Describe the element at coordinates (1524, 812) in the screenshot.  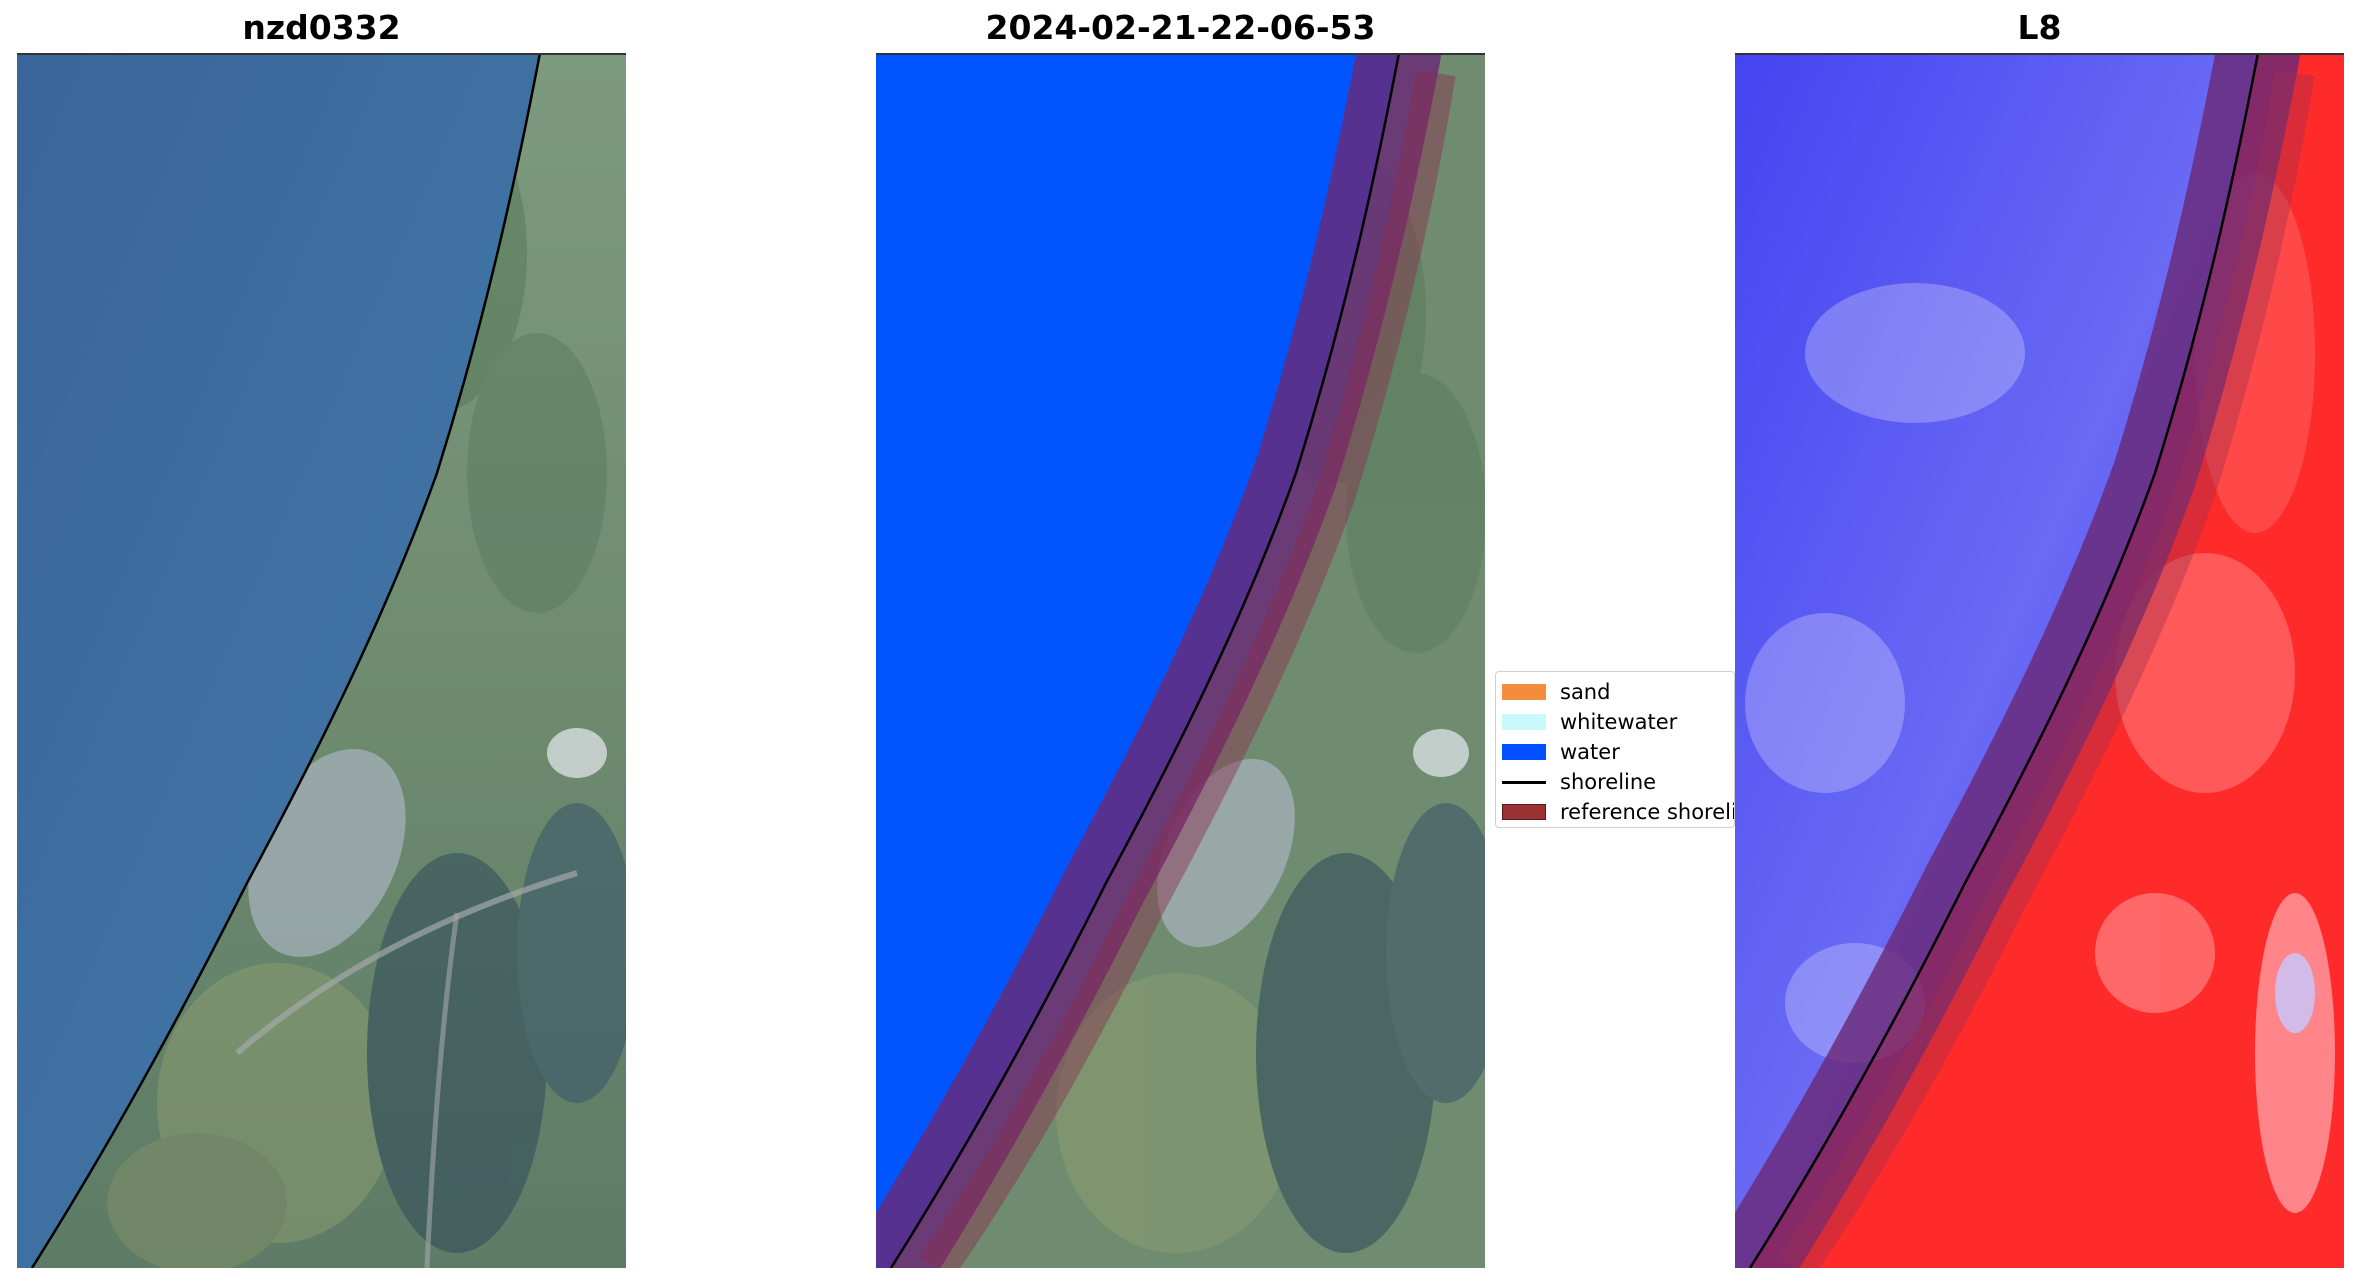
I see `reference-shoreline-swatch-icon` at that location.